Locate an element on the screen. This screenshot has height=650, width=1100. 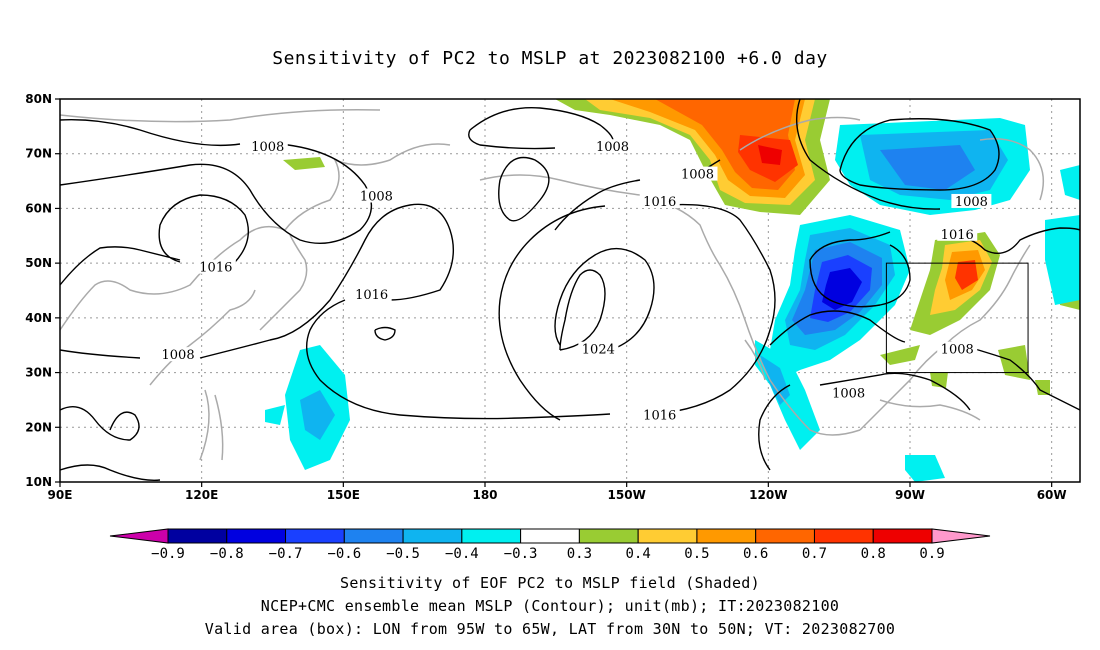
lon-tick-label: 60W is located at coordinates (1052, 495).